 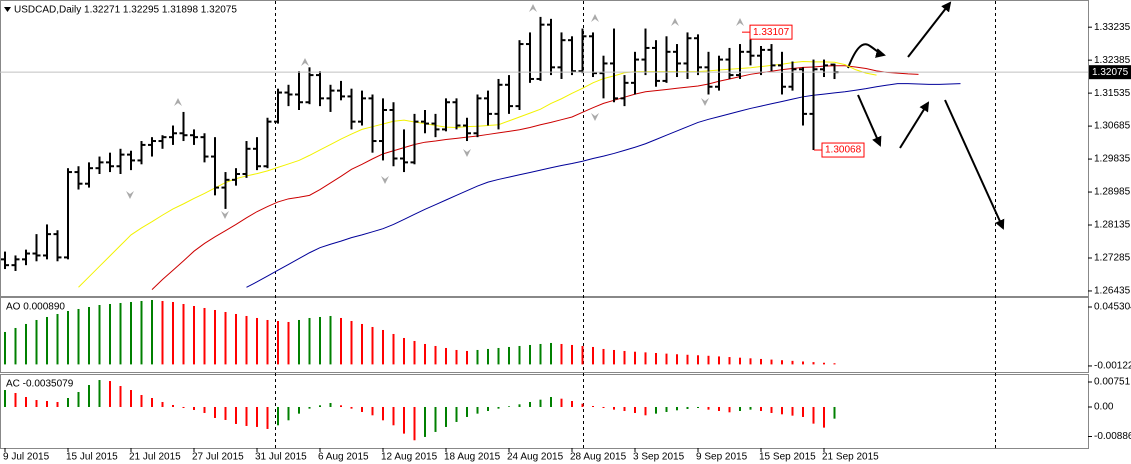 I want to click on ac-title: AC -0.0035079, so click(x=40, y=384).